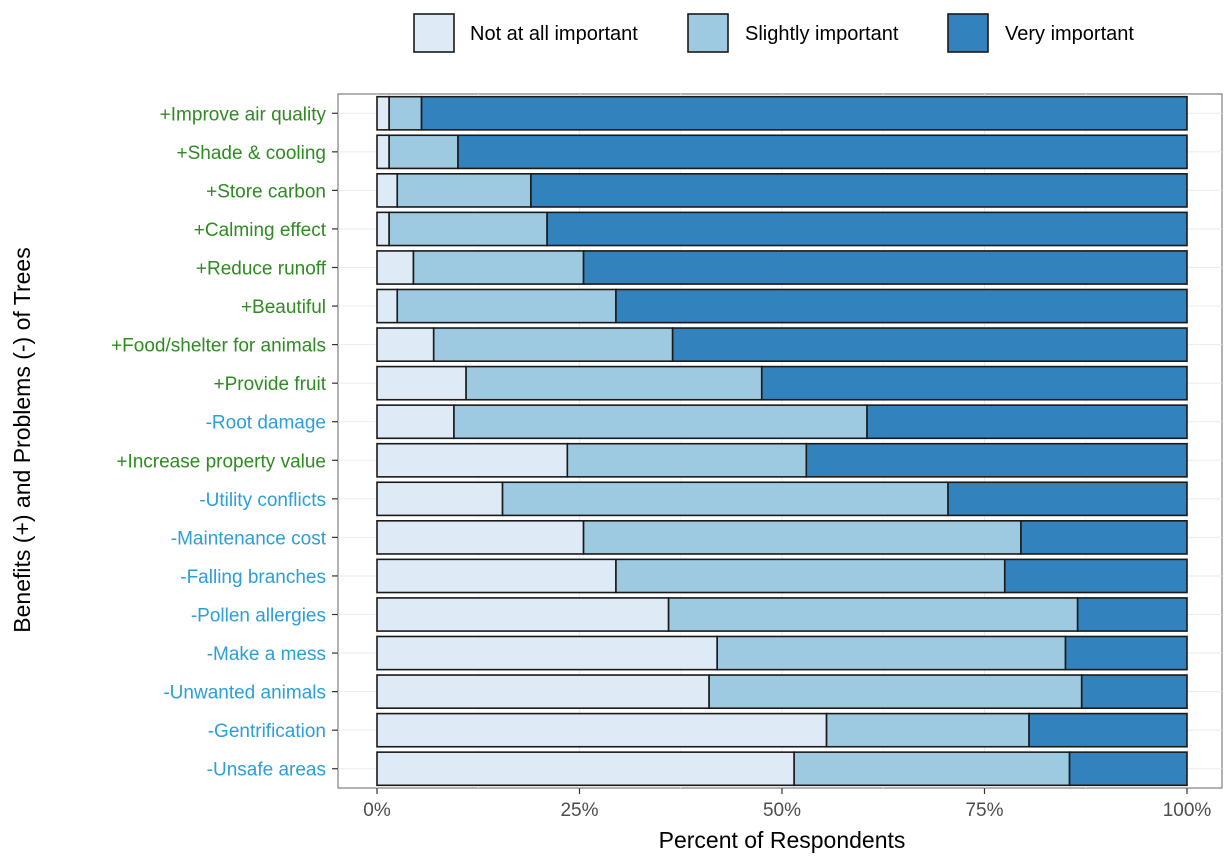  What do you see at coordinates (1069, 34) in the screenshot?
I see `legend-label: Very important` at bounding box center [1069, 34].